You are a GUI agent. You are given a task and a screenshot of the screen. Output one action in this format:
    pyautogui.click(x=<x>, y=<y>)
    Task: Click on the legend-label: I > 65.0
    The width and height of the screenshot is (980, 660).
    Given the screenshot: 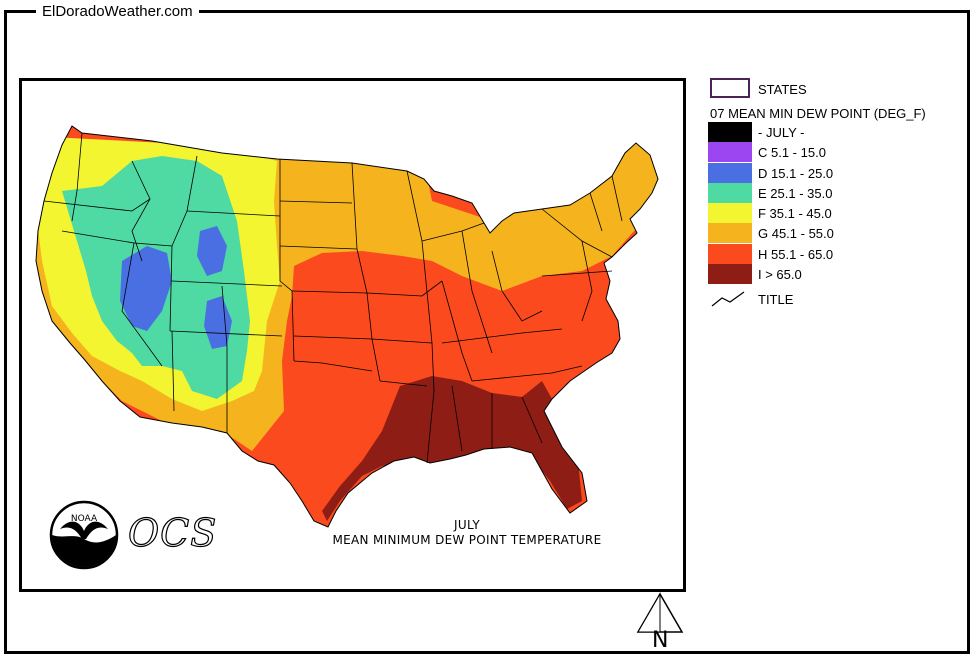 What is the action you would take?
    pyautogui.click(x=780, y=275)
    